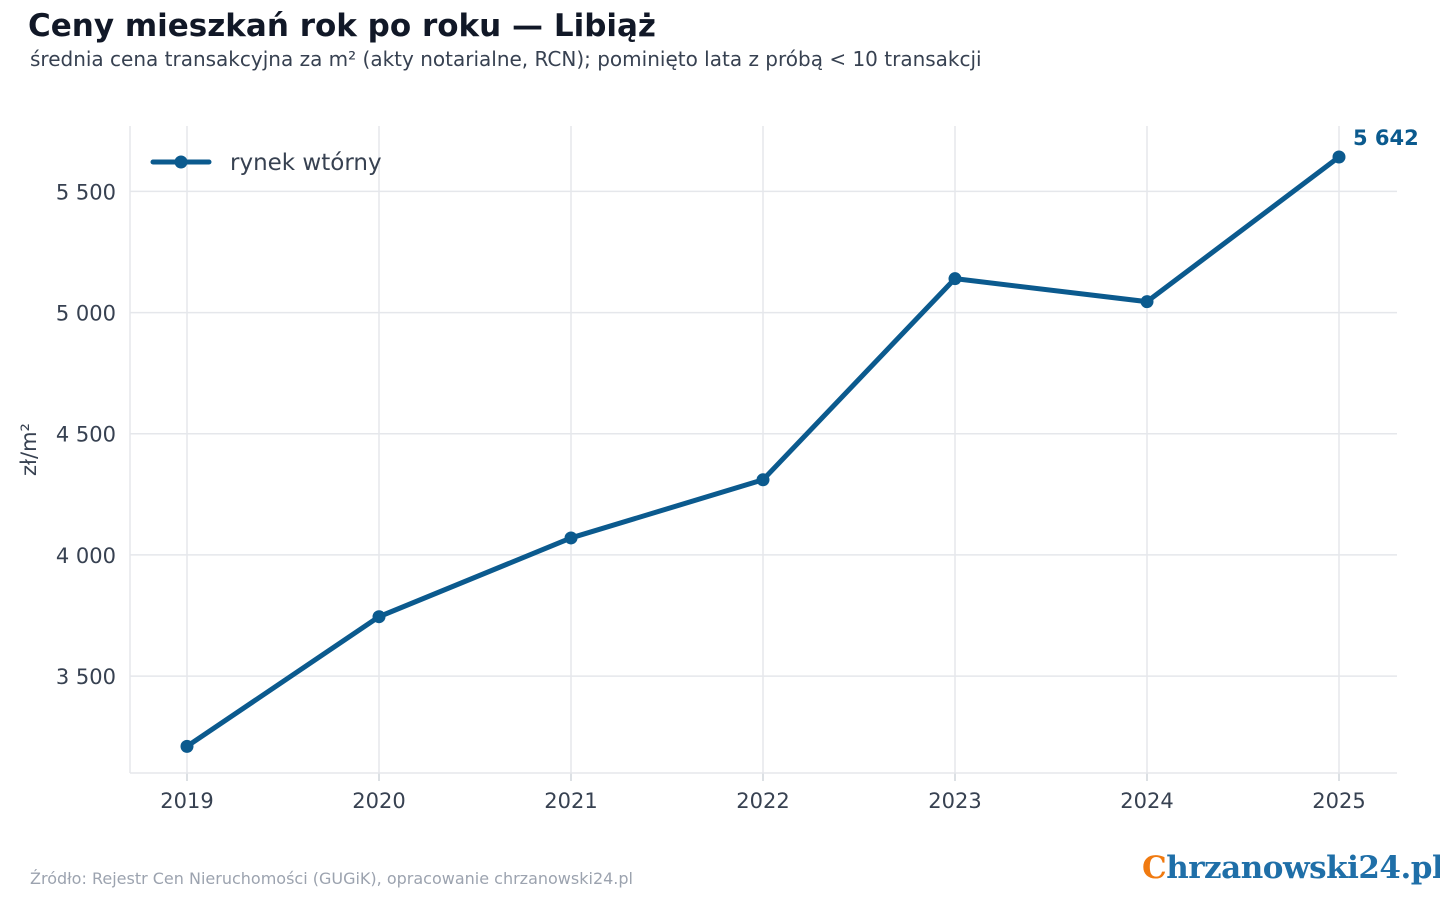 Image resolution: width=1440 pixels, height=900 pixels. What do you see at coordinates (954, 801) in the screenshot?
I see `x-tick-label: 2023` at bounding box center [954, 801].